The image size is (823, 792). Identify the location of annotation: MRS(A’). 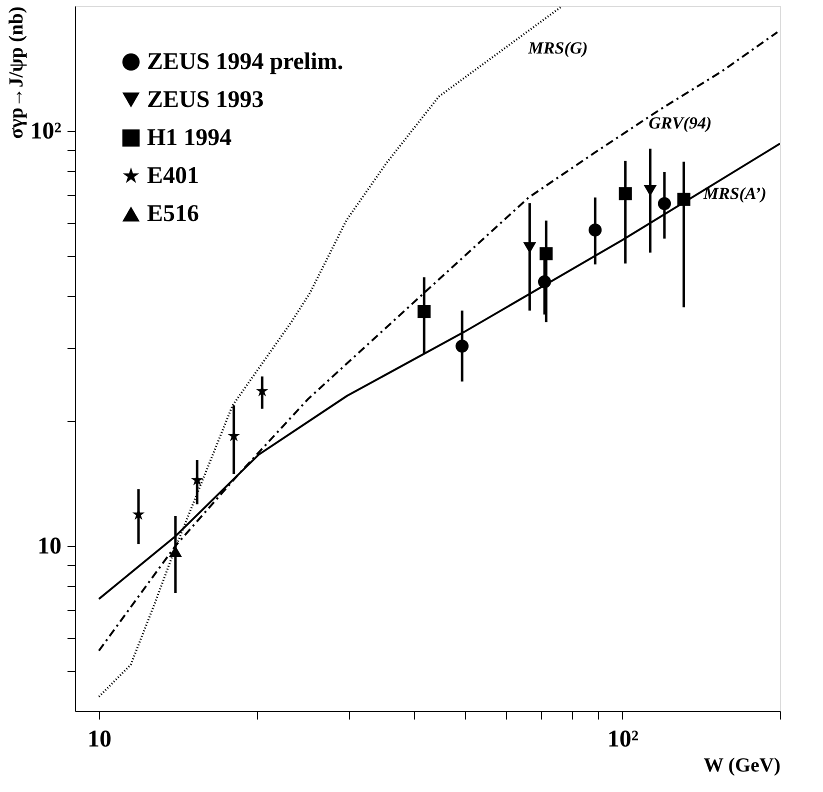
(734, 194).